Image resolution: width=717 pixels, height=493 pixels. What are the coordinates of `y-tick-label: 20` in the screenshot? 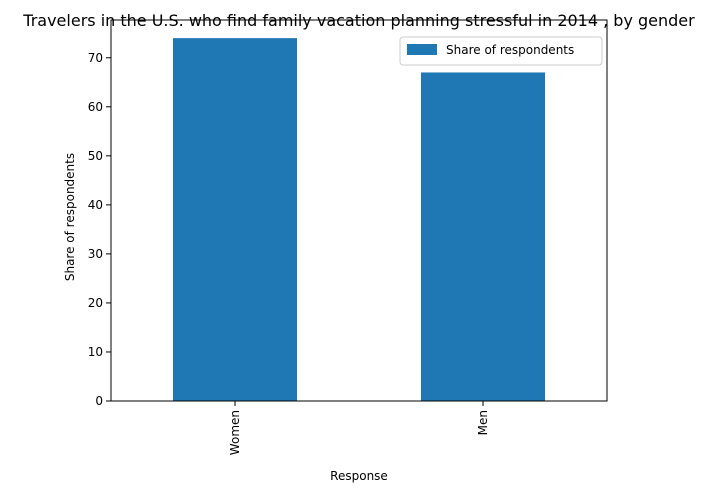 It's located at (95, 303).